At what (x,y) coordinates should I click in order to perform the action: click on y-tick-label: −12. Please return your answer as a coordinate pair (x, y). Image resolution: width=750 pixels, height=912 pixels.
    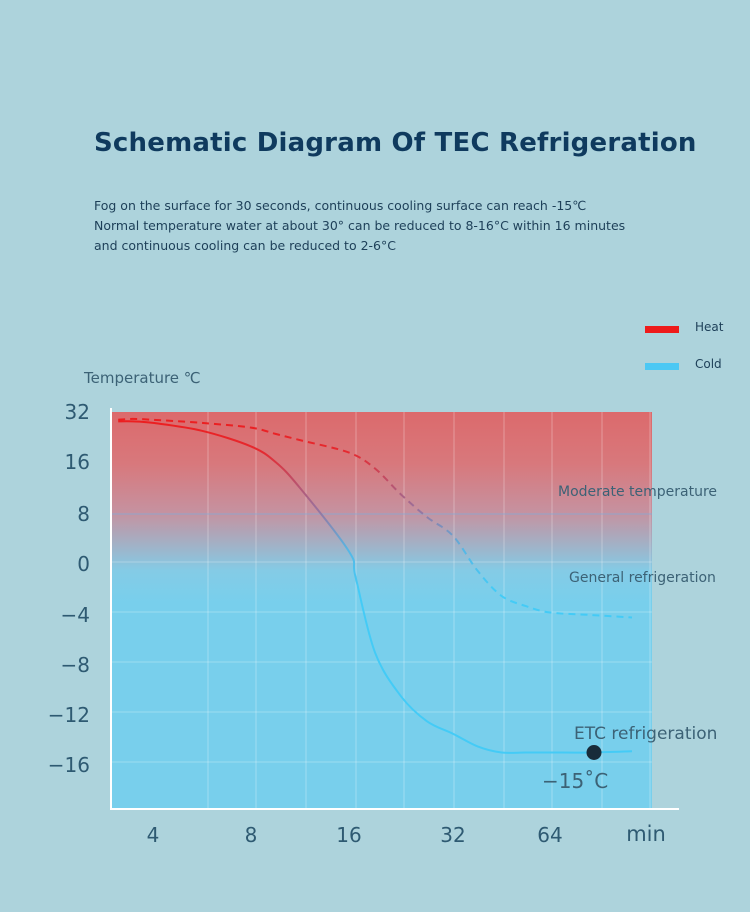
    Looking at the image, I should click on (69, 715).